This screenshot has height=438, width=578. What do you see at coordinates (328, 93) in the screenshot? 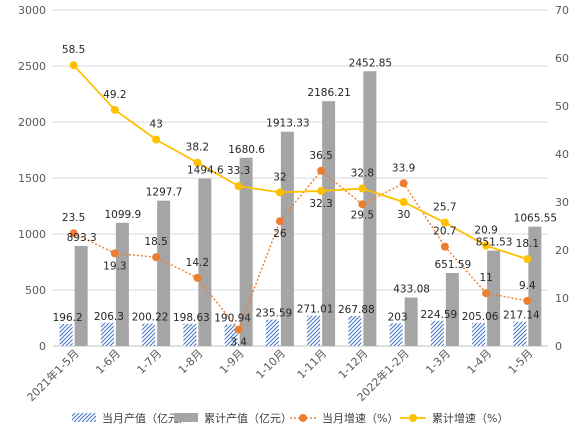
I see `label-cumulative-output: 2186.21` at bounding box center [328, 93].